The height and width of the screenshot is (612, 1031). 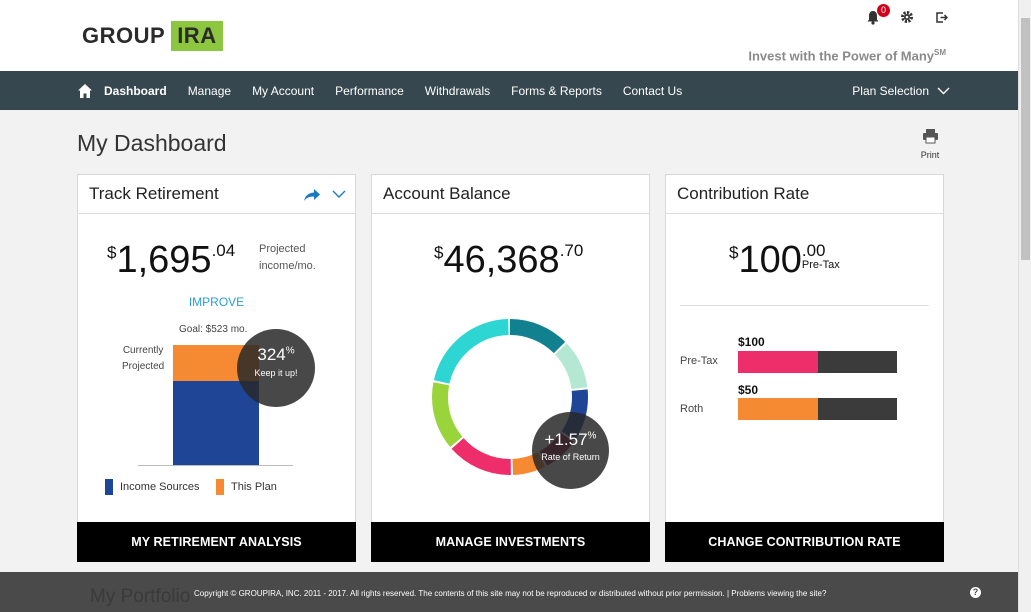 I want to click on card-header: Track Retirement, so click(x=216, y=194).